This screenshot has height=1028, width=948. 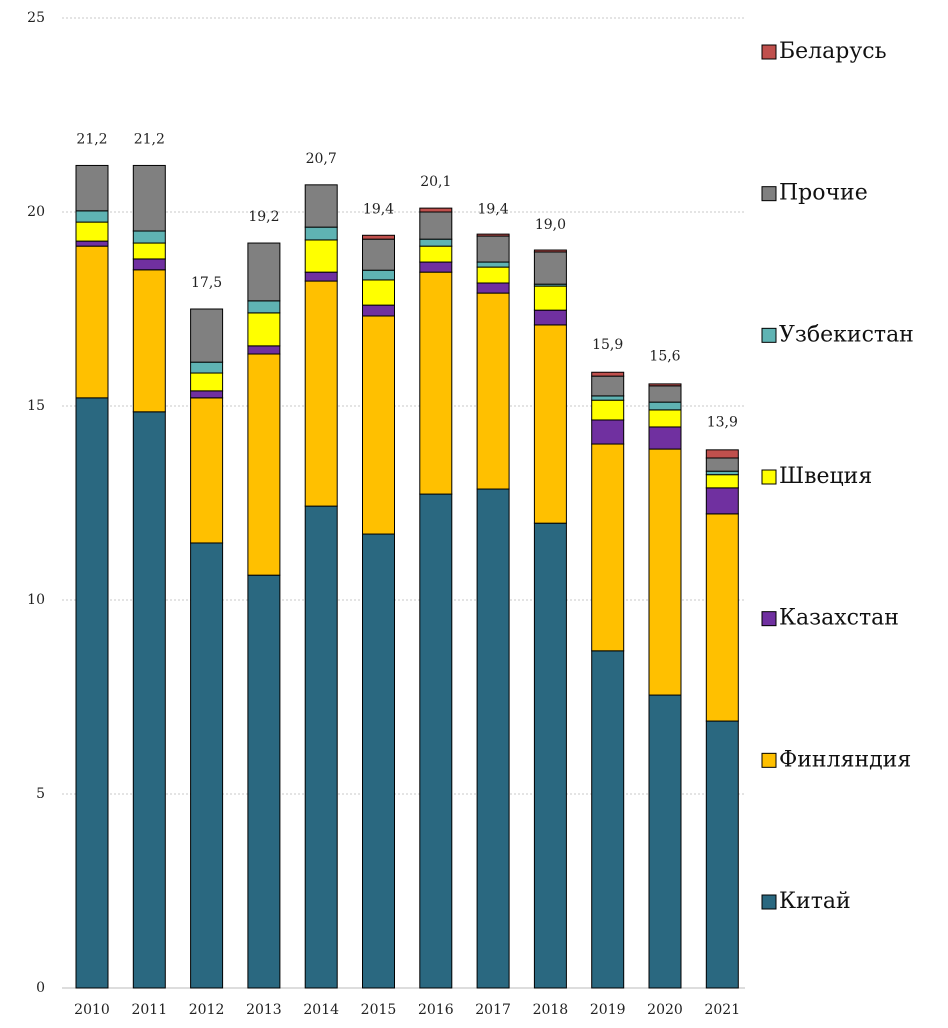 What do you see at coordinates (608, 1010) in the screenshot?
I see `x-tick-label: 2019` at bounding box center [608, 1010].